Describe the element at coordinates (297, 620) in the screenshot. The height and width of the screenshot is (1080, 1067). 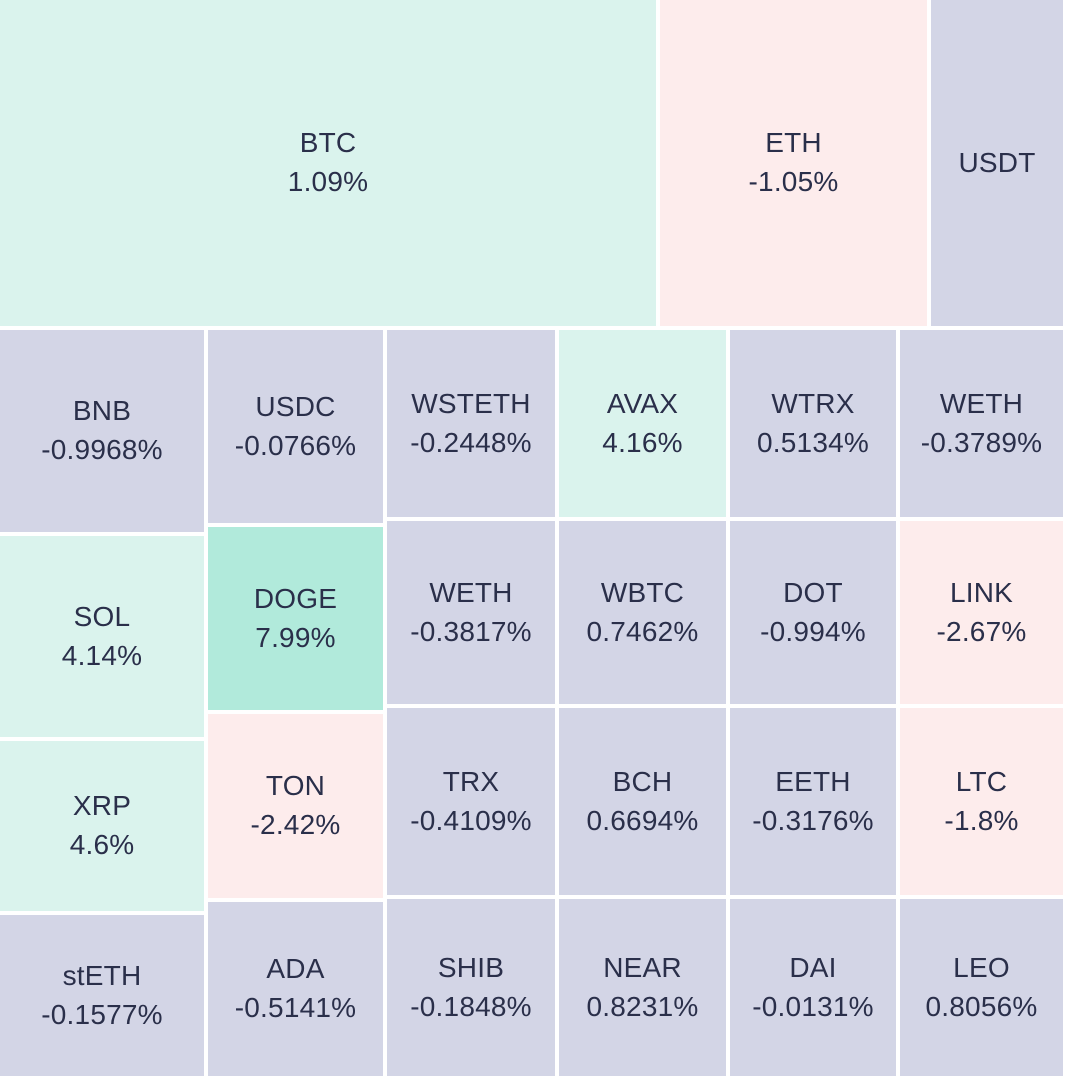
I see `tile-doge: DOGE 7.99%` at that location.